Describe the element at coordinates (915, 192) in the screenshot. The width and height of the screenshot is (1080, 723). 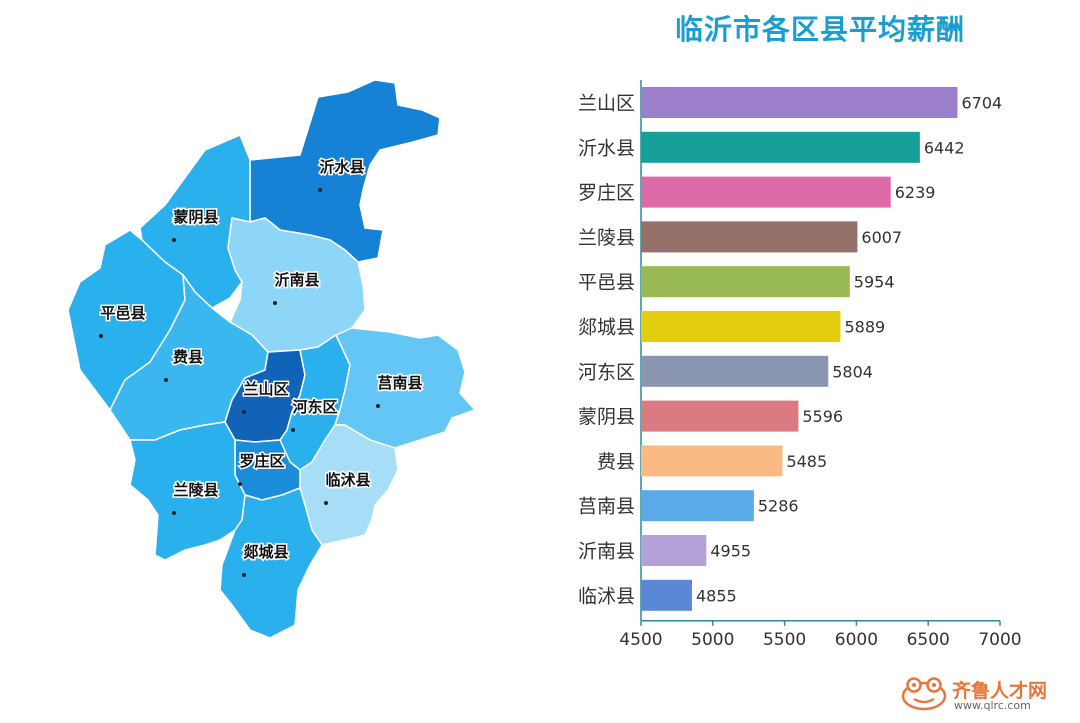
I see `value-label: 6239` at that location.